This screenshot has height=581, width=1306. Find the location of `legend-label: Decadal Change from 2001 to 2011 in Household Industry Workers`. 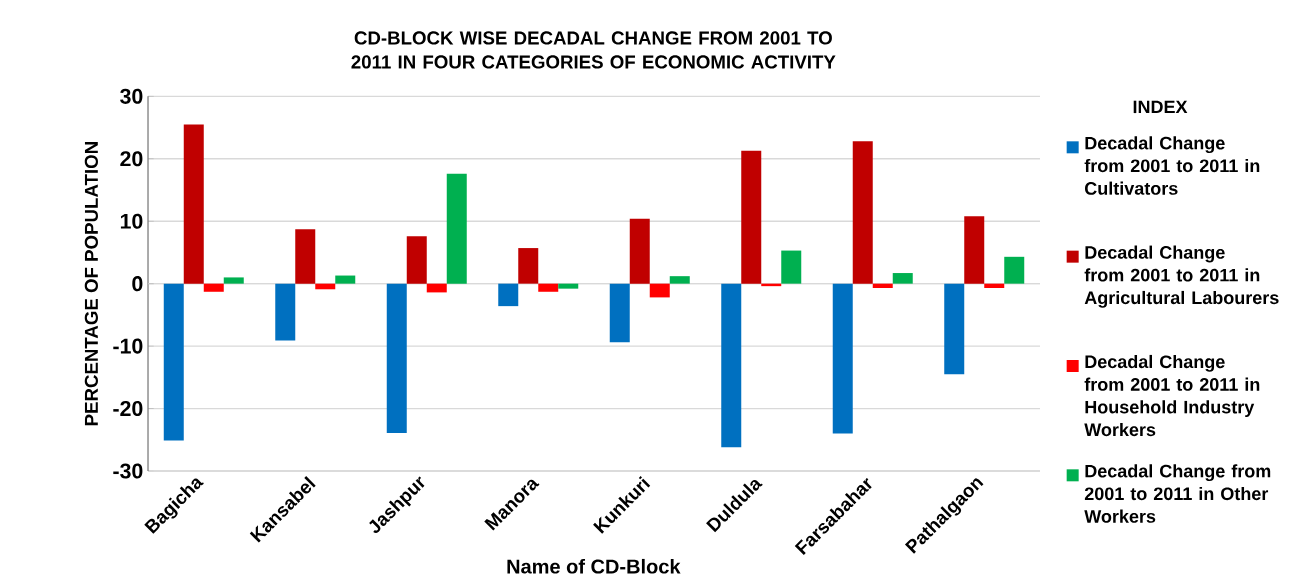

legend-label: Decadal Change from 2001 to 2011 in Household Industry Workers is located at coordinates (1172, 395).